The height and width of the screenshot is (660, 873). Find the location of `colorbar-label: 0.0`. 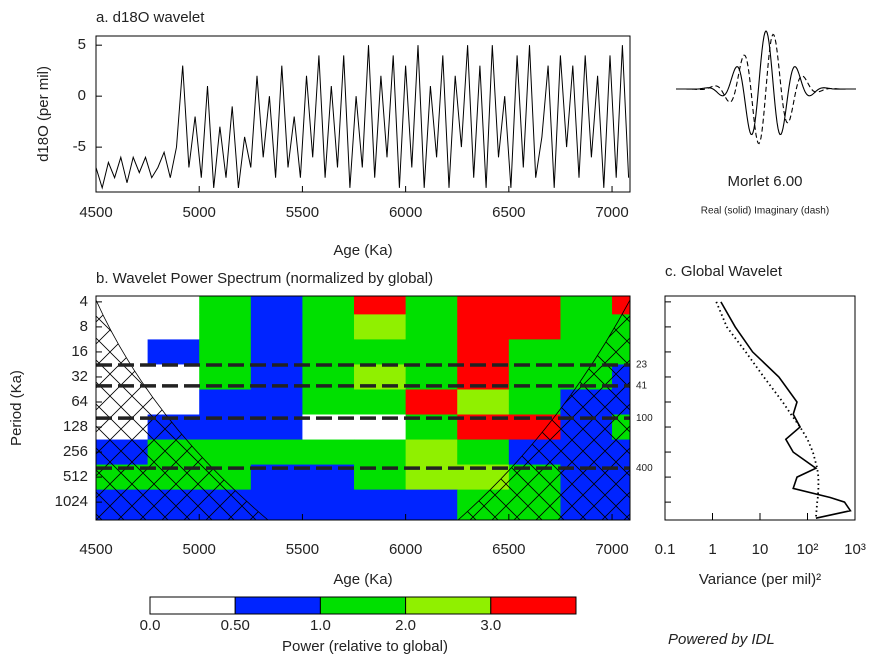

colorbar-label: 0.0 is located at coordinates (150, 625).